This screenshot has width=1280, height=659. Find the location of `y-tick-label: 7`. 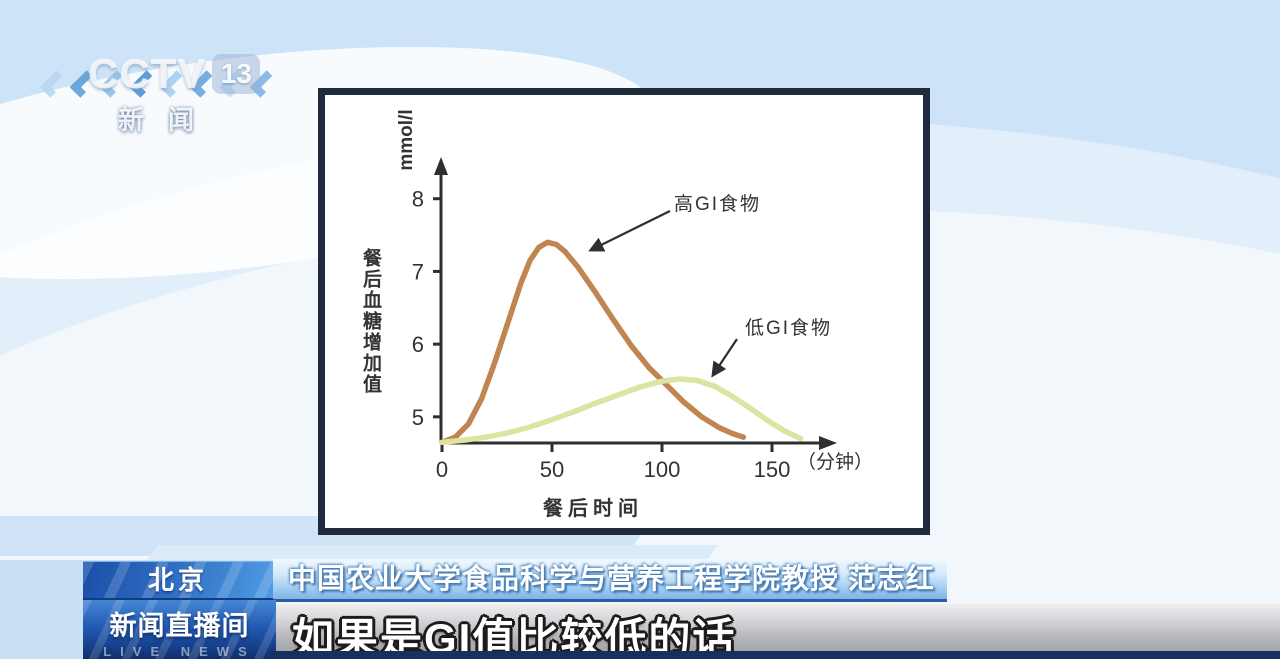

y-tick-label: 7 is located at coordinates (418, 271).